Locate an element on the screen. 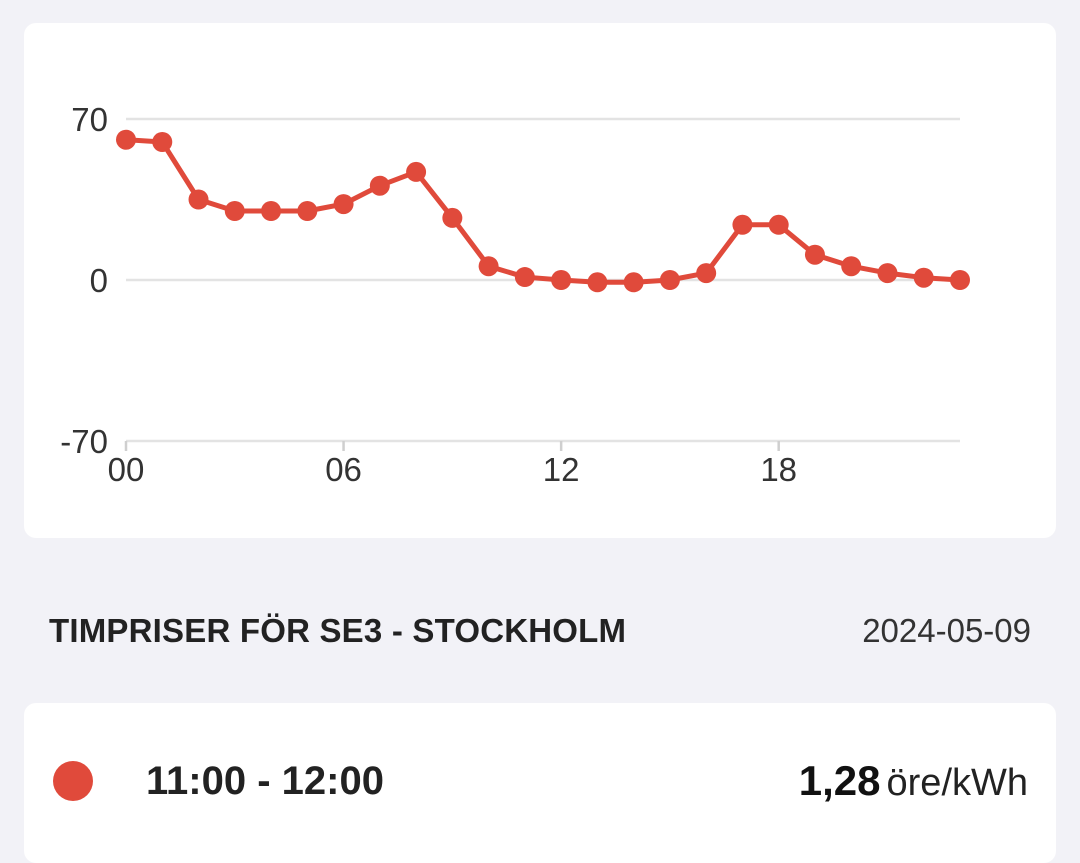 Image resolution: width=1080 pixels, height=863 pixels. y-tick-label: 70 is located at coordinates (89, 119).